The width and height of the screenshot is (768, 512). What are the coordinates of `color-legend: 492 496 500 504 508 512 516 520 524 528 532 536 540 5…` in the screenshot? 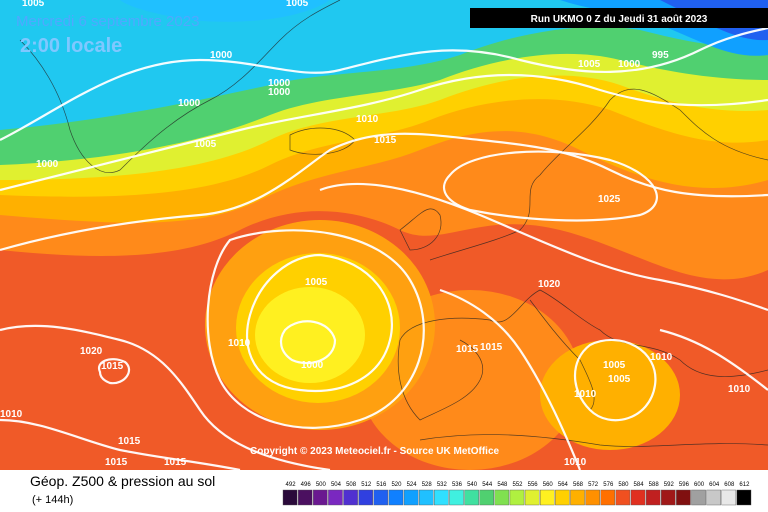 It's located at (517, 494).